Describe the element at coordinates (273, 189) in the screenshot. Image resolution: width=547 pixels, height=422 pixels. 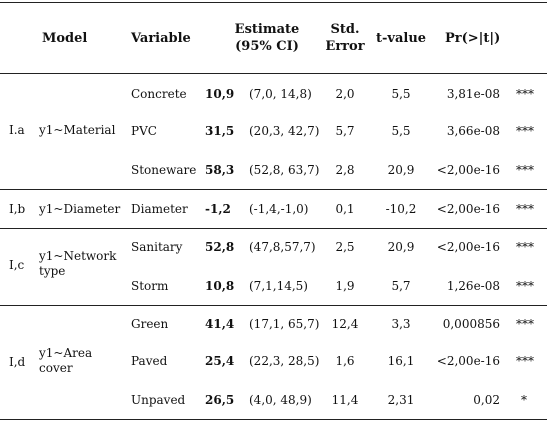
I see `rule-group-a` at that location.